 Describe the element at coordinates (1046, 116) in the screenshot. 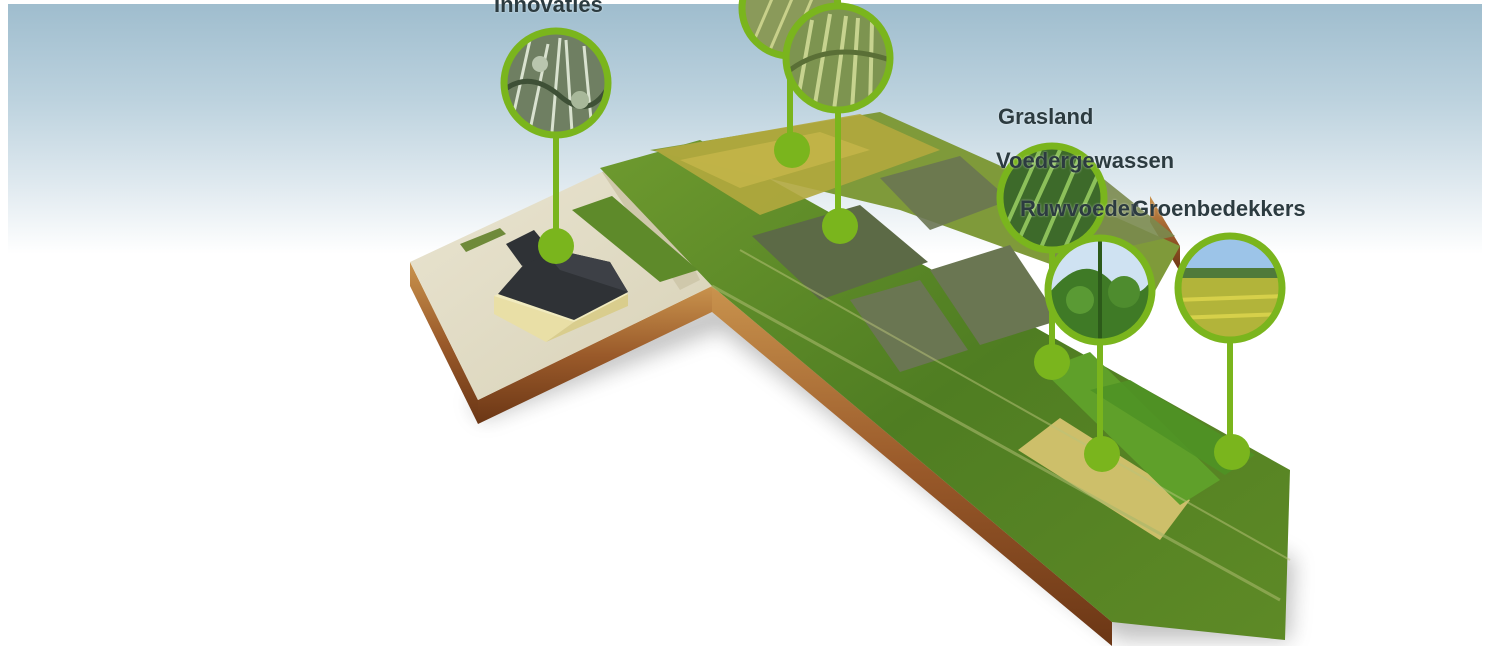

I see `label-grasland: Grasland` at that location.